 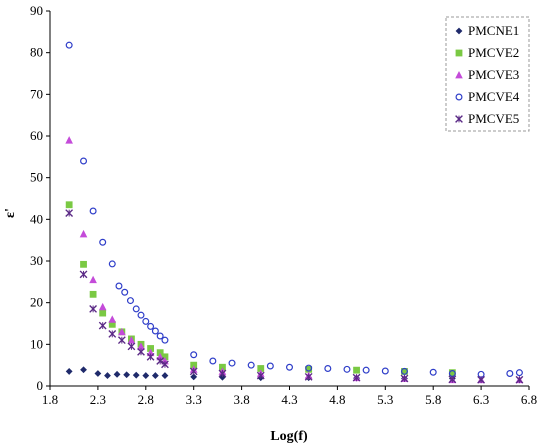 I want to click on legend-marker-pmcve3, so click(x=459, y=75).